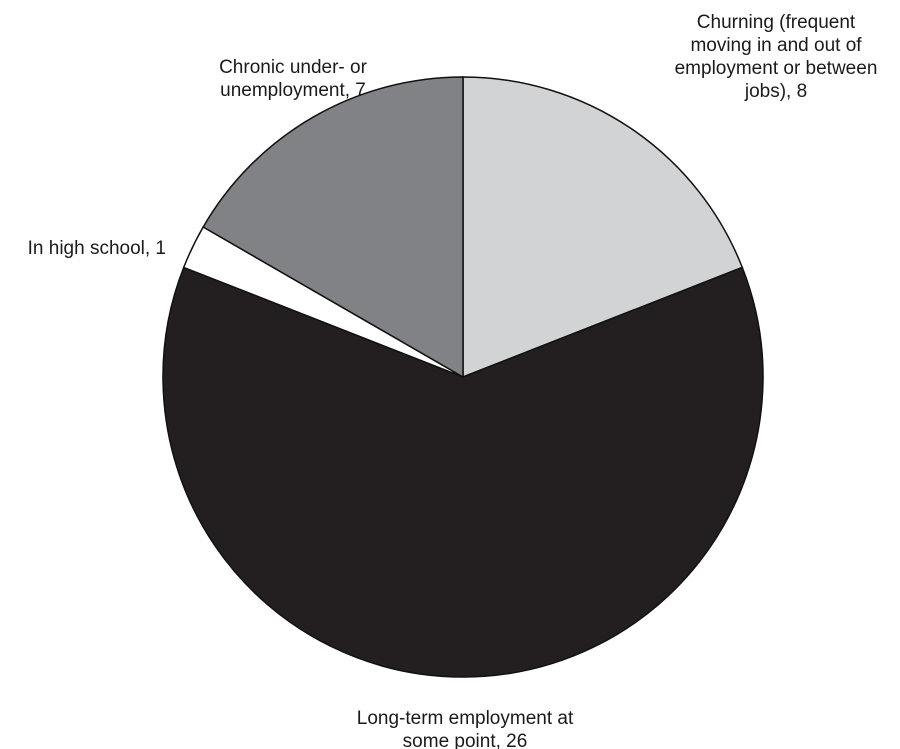 The height and width of the screenshot is (749, 900). What do you see at coordinates (293, 67) in the screenshot?
I see `slice-label-line: Chronic under- or` at bounding box center [293, 67].